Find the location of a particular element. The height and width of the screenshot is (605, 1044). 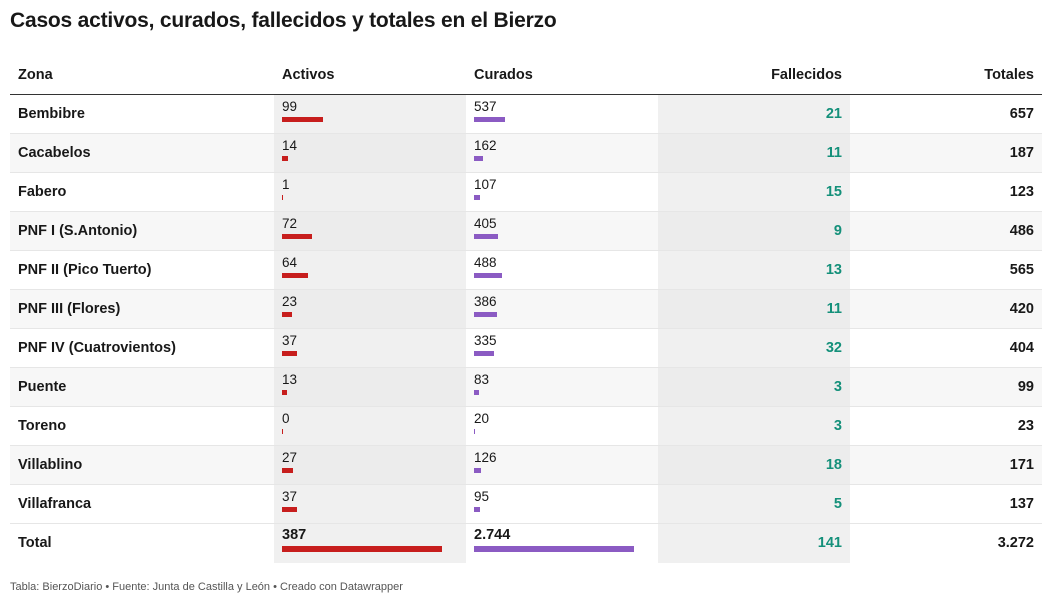

cell-zona: Toreno is located at coordinates (142, 426).